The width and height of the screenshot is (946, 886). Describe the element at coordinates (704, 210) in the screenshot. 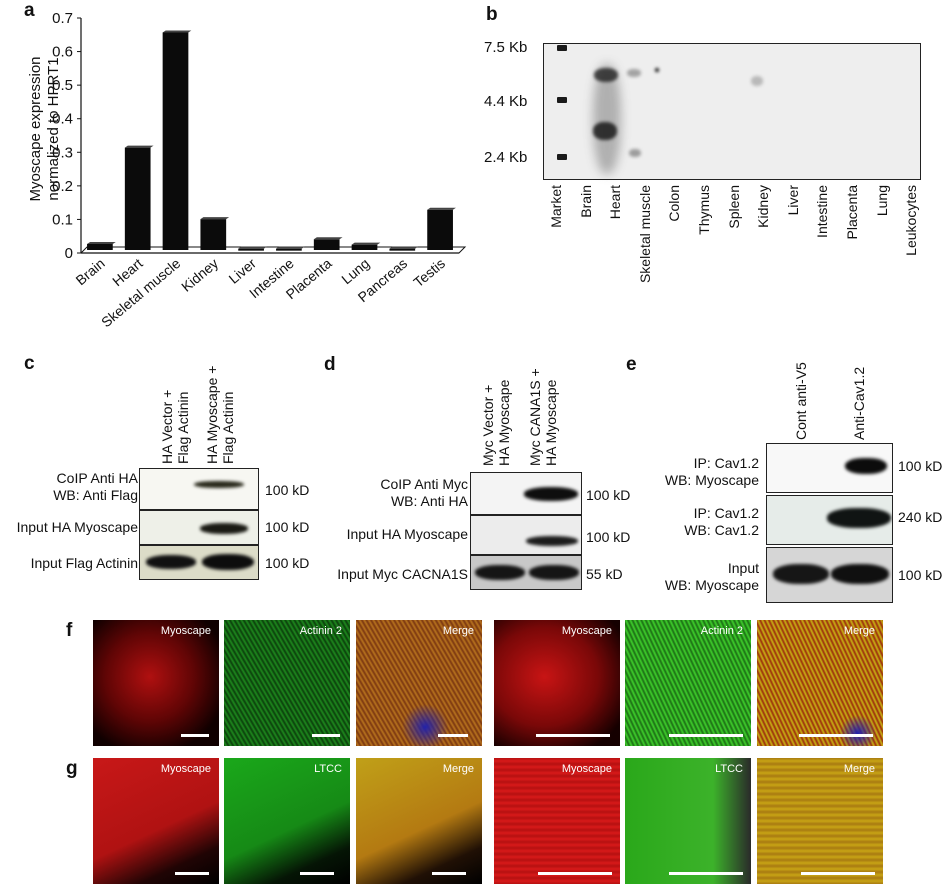

I see `lane-label: Thymus` at that location.